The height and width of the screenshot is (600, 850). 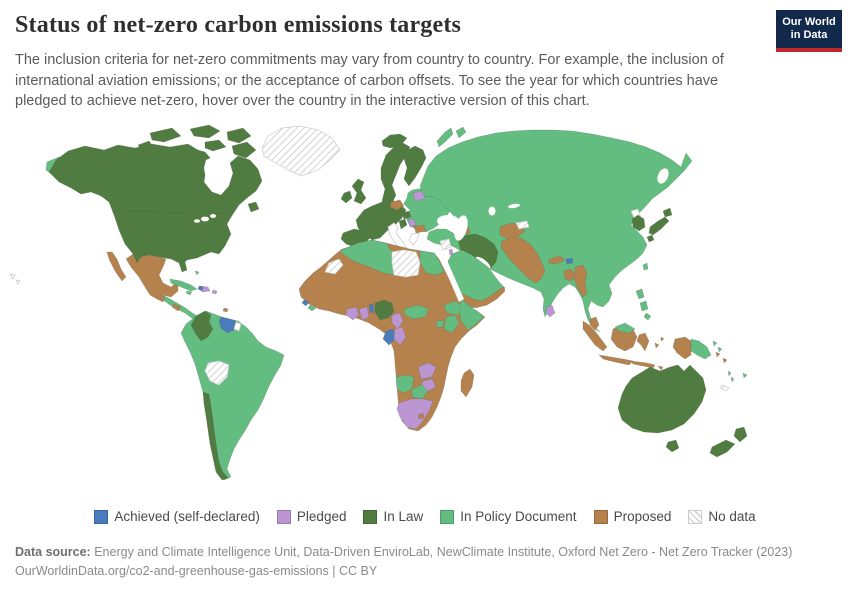 I want to click on legend-item-in-law: In Law, so click(x=393, y=516).